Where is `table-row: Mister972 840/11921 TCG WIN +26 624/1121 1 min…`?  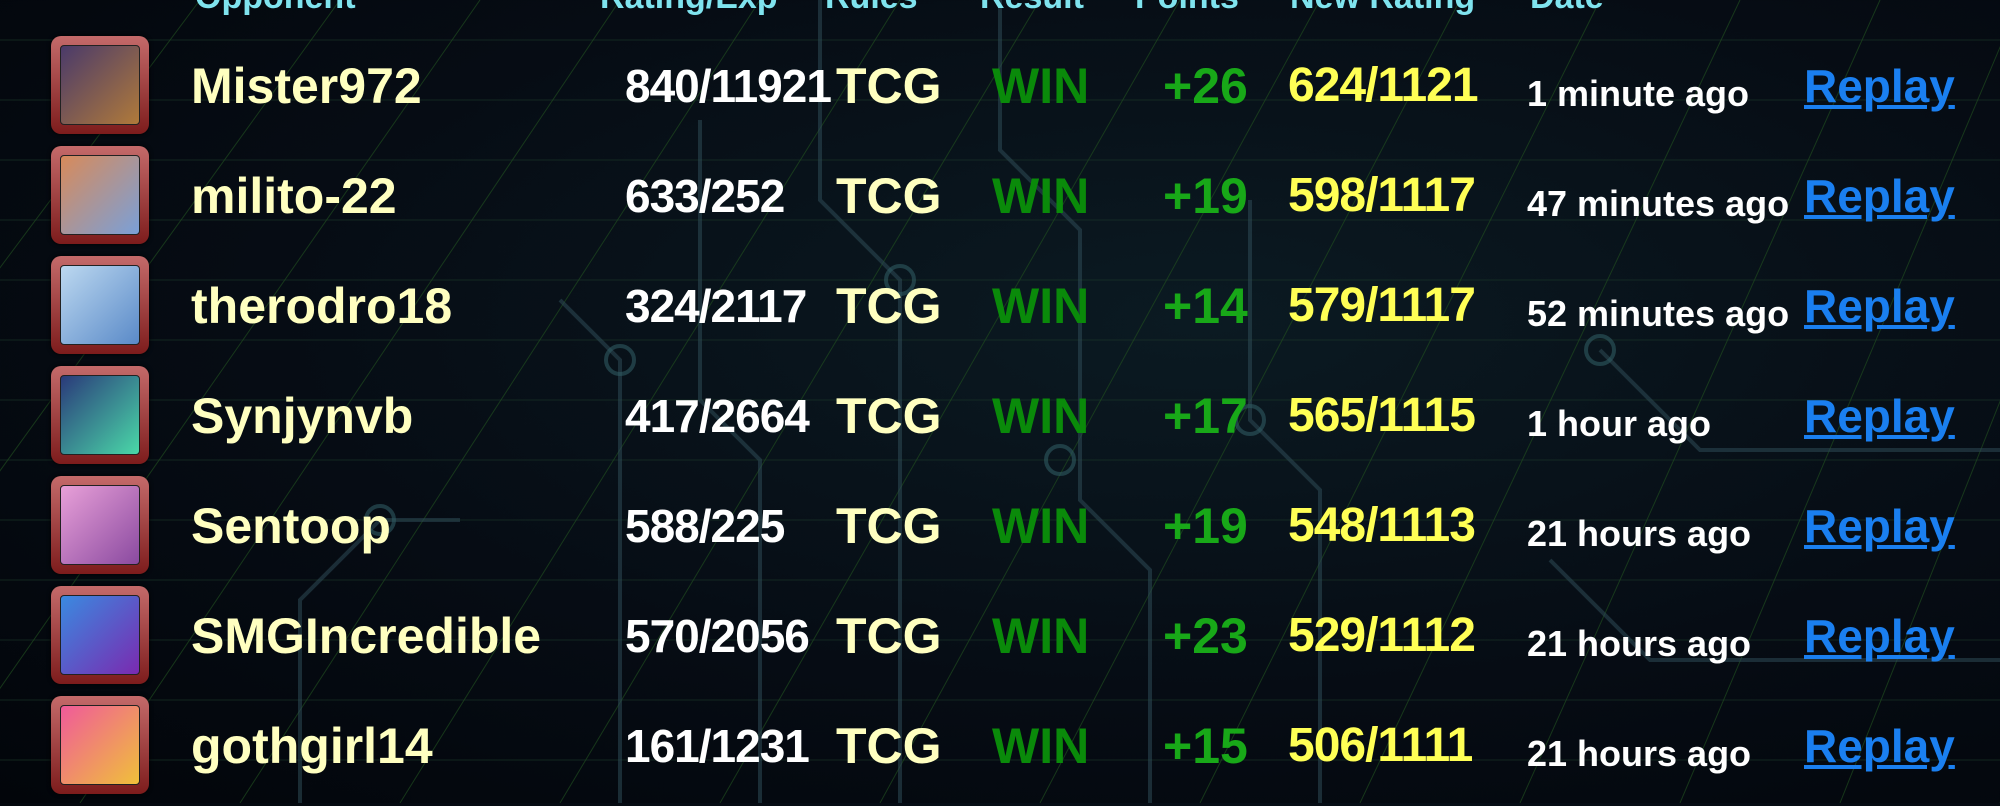
table-row: Mister972 840/11921 TCG WIN +26 624/1121 1 min… is located at coordinates (1000, 91).